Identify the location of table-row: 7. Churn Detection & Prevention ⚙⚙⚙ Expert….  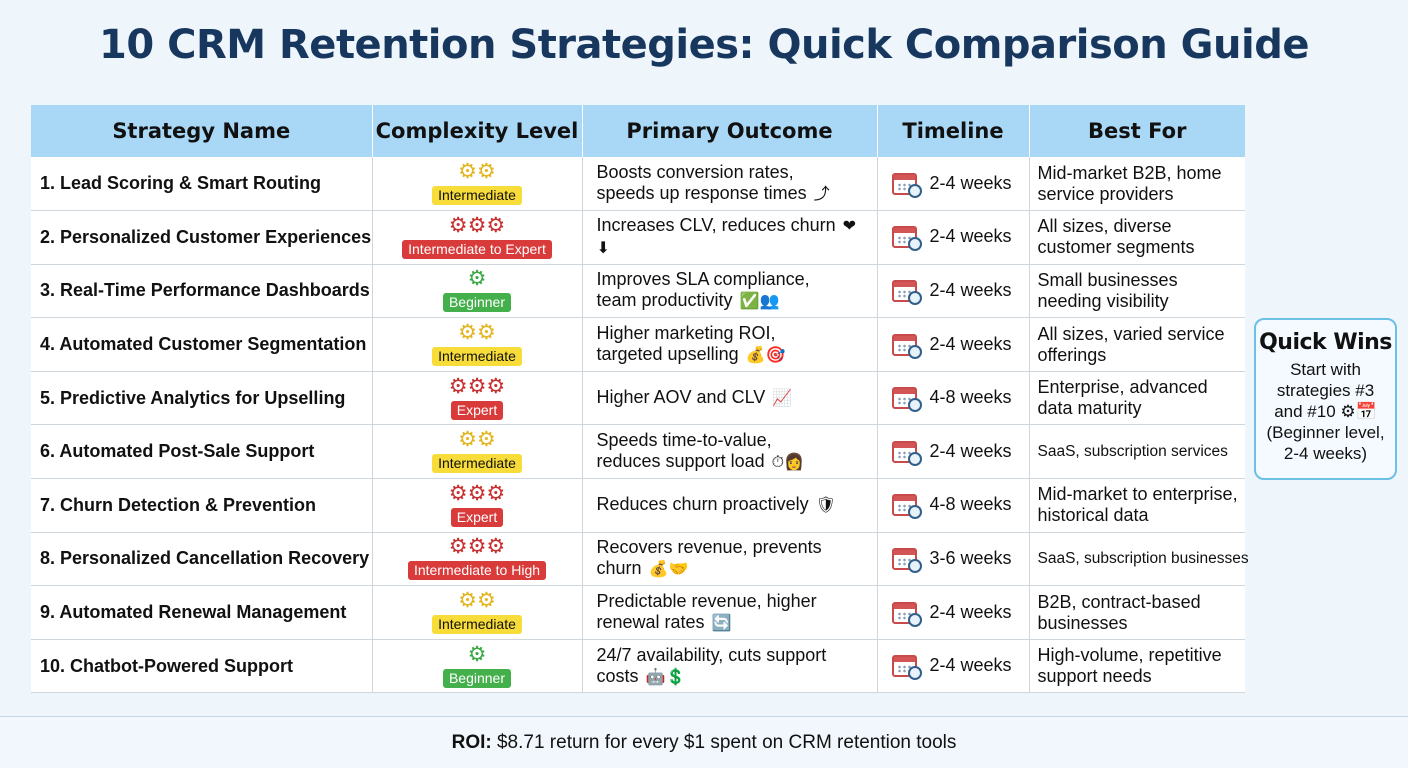
(638, 505).